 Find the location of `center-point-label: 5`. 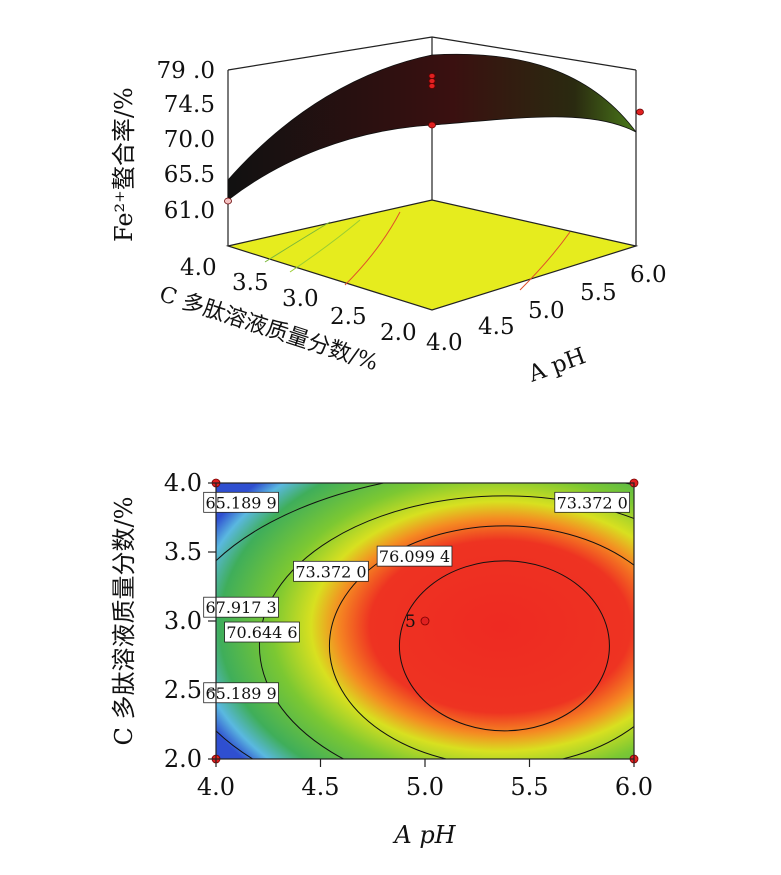

center-point-label: 5 is located at coordinates (410, 622).